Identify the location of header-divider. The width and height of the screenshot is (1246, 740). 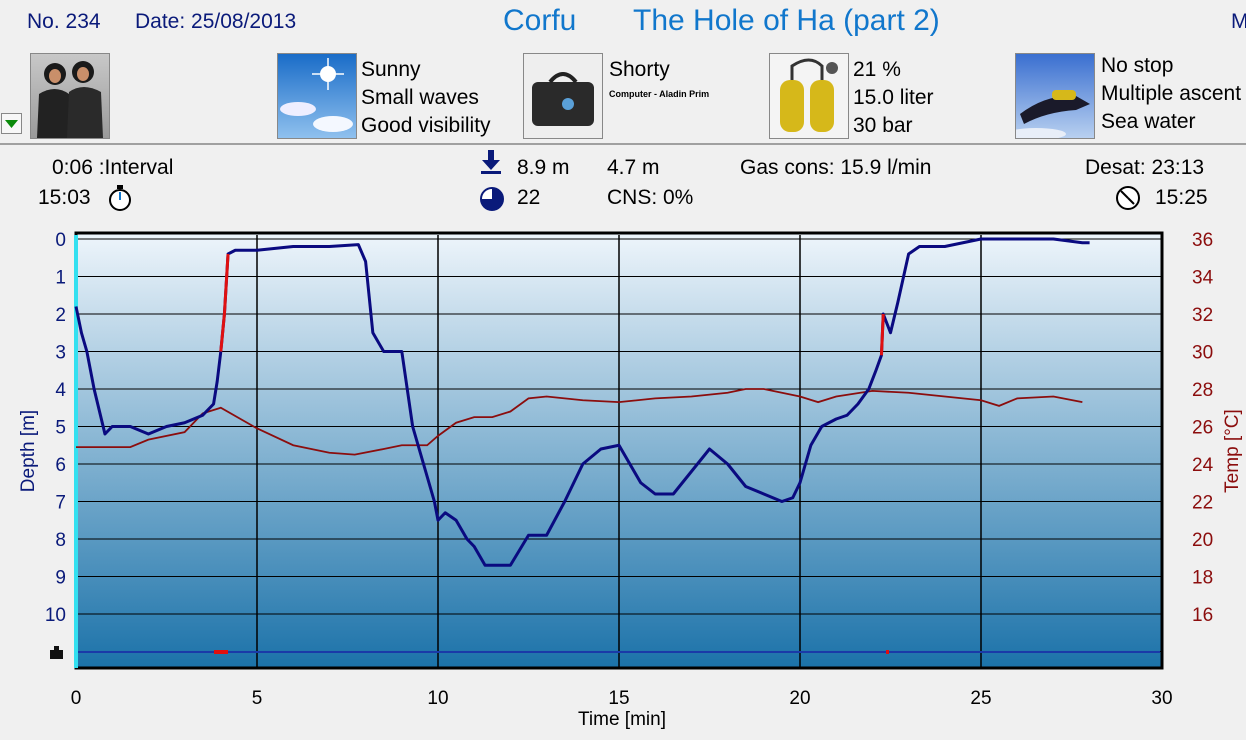
(623, 144).